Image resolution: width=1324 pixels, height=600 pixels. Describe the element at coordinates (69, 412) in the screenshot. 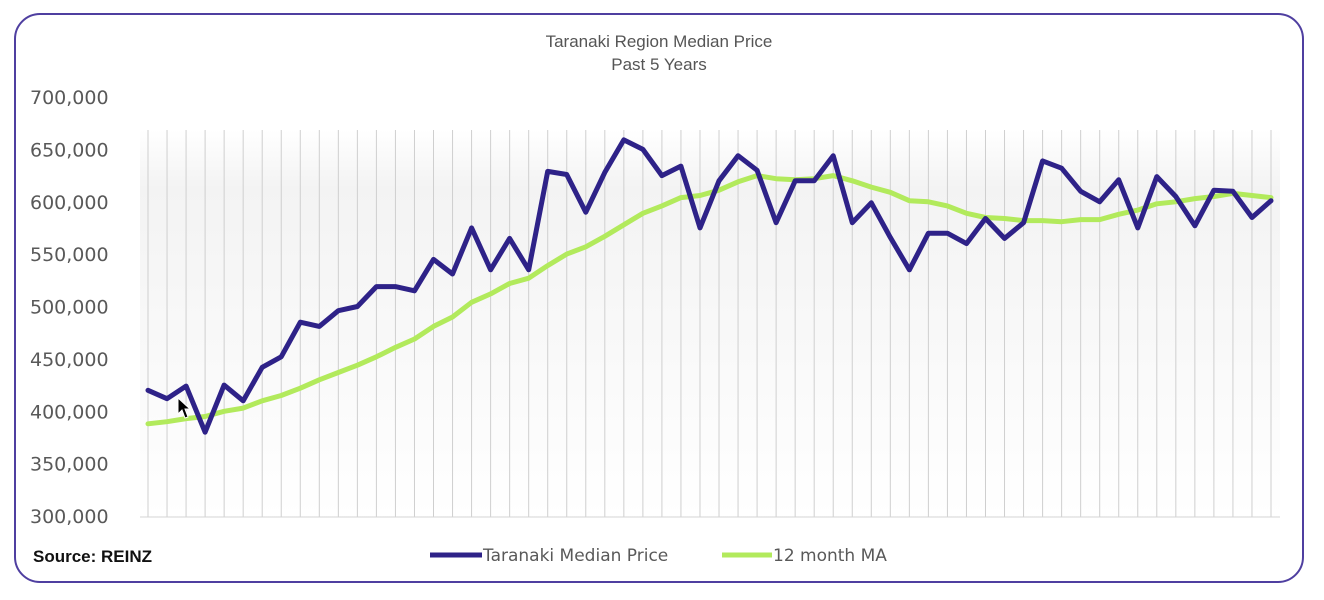

I see `y-tick-label: 400,000` at that location.